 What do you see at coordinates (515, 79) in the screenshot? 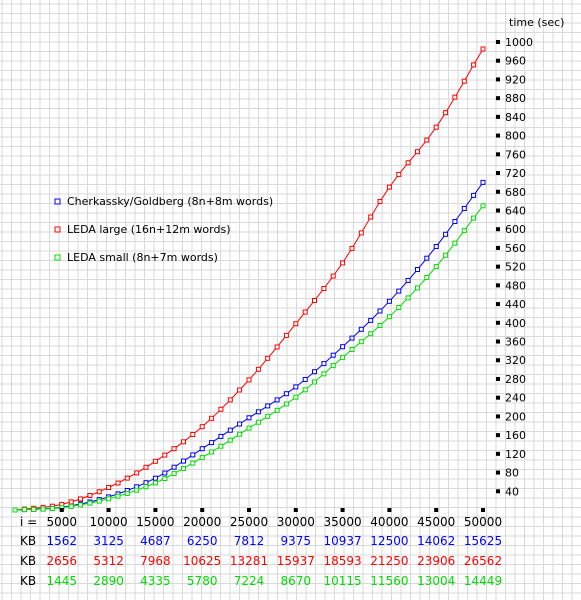
I see `y-tick-label: 920` at bounding box center [515, 79].